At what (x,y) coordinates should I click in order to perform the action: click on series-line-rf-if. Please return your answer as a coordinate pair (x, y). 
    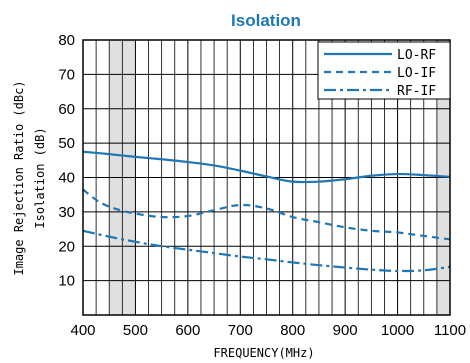
    Looking at the image, I should click on (266, 251).